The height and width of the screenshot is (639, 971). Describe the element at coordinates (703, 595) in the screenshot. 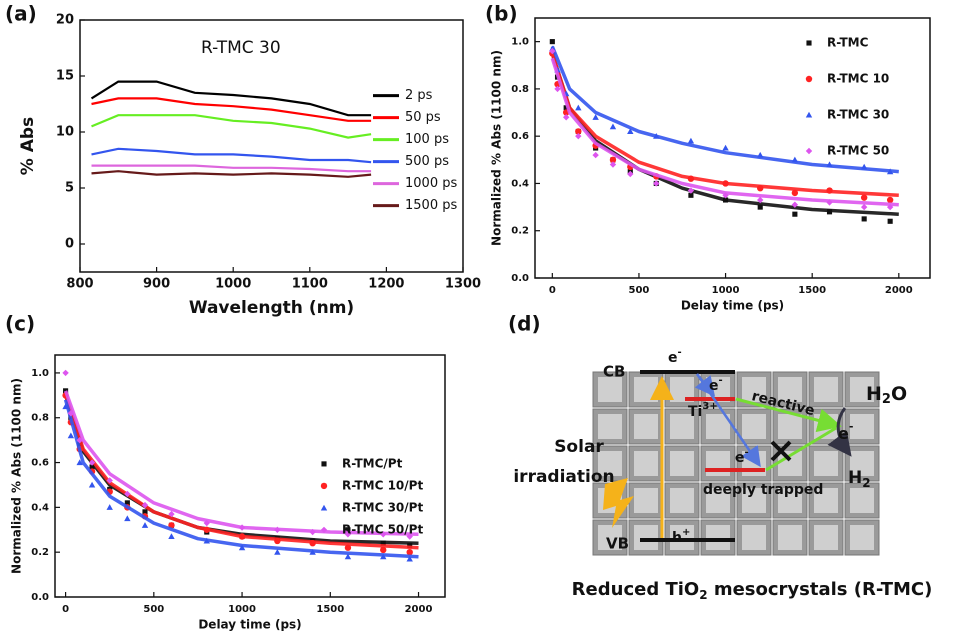

I see `subscript: 2` at that location.